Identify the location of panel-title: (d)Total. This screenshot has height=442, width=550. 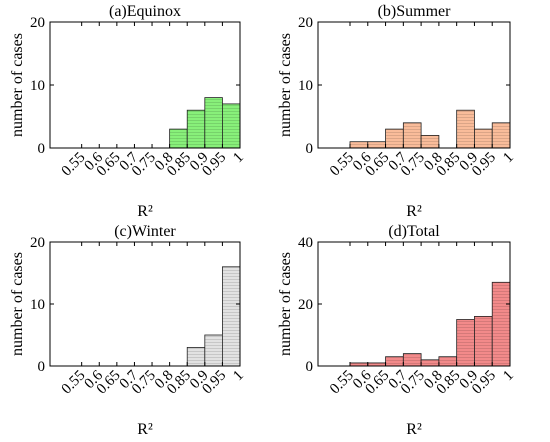
(414, 231).